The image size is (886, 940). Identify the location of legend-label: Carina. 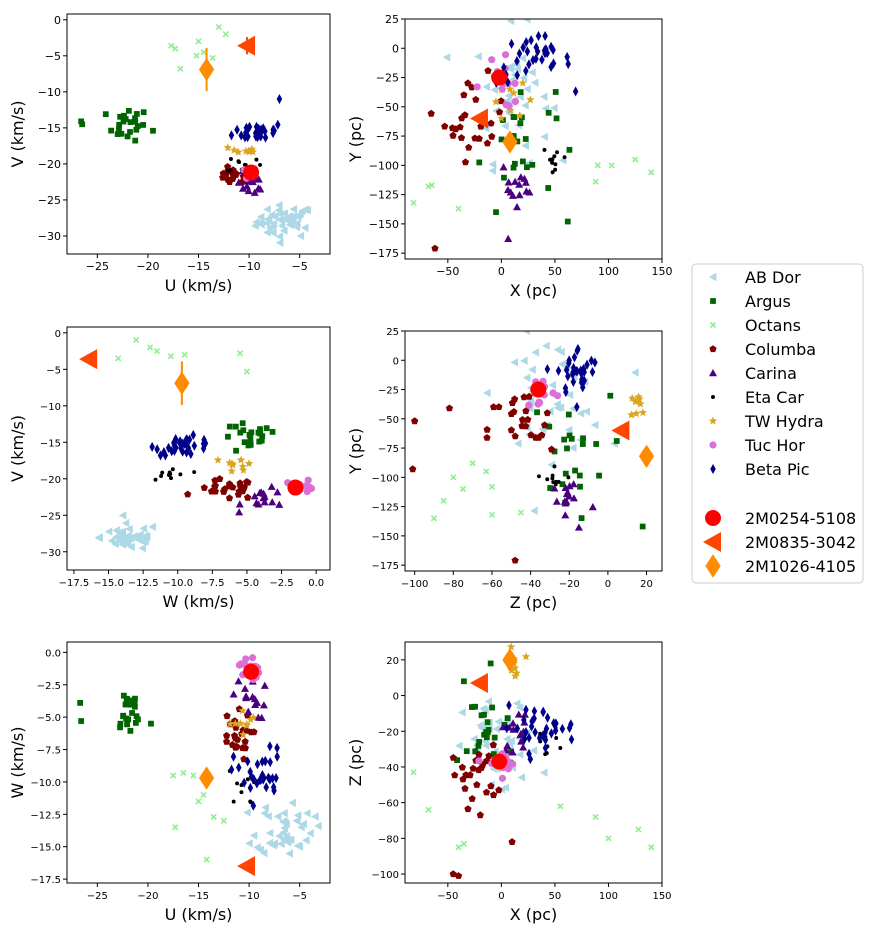
(771, 373).